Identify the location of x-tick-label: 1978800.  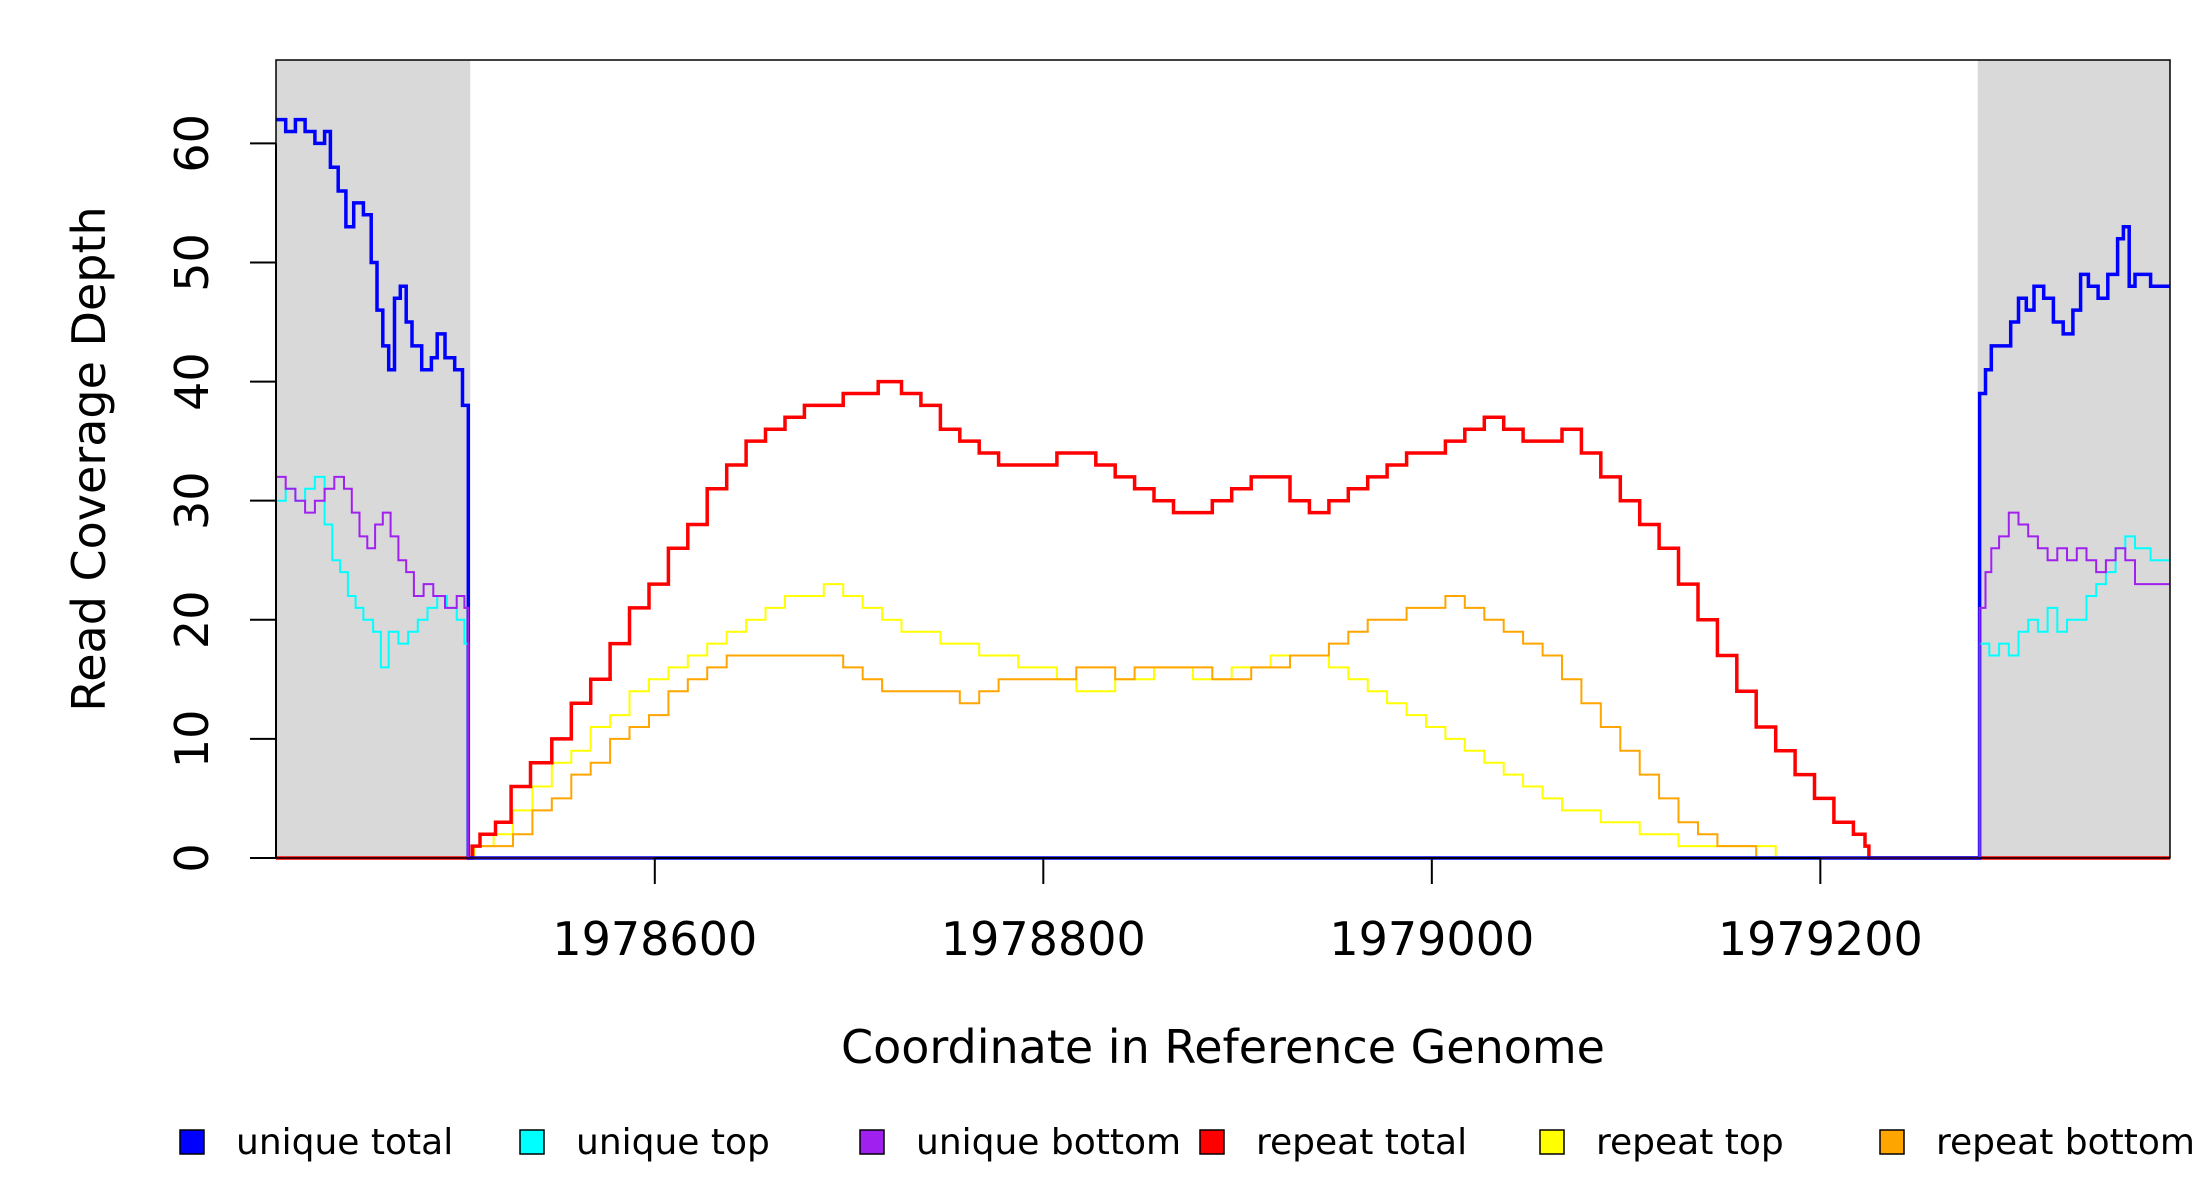
(1043, 939).